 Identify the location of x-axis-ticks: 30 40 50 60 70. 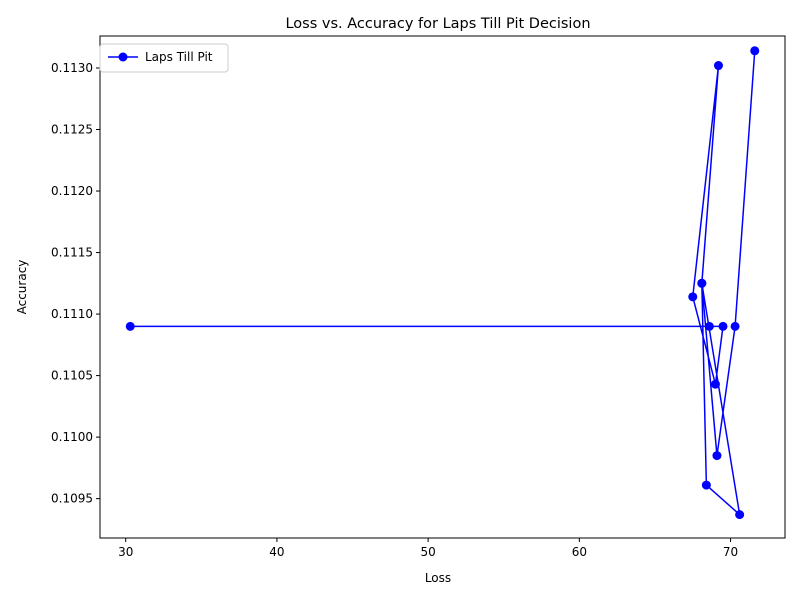
(428, 548).